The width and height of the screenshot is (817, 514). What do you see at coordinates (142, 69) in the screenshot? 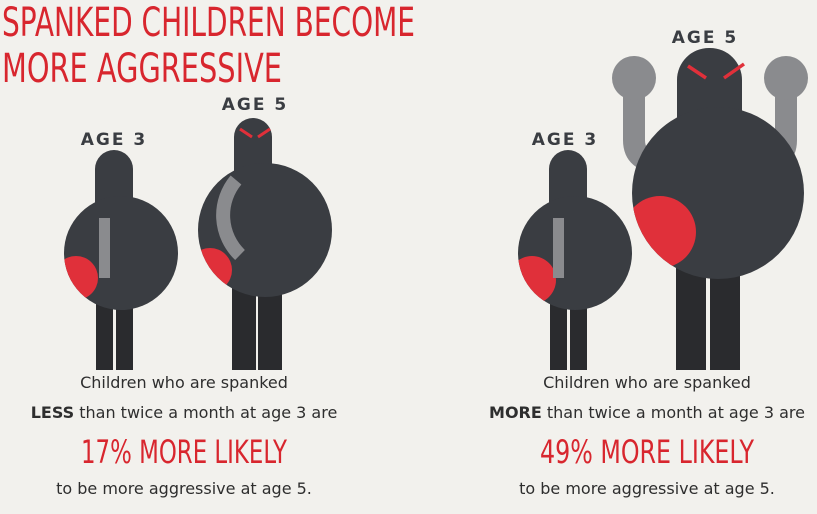
I see `title-line: MORE AGGRESSIVE` at bounding box center [142, 69].